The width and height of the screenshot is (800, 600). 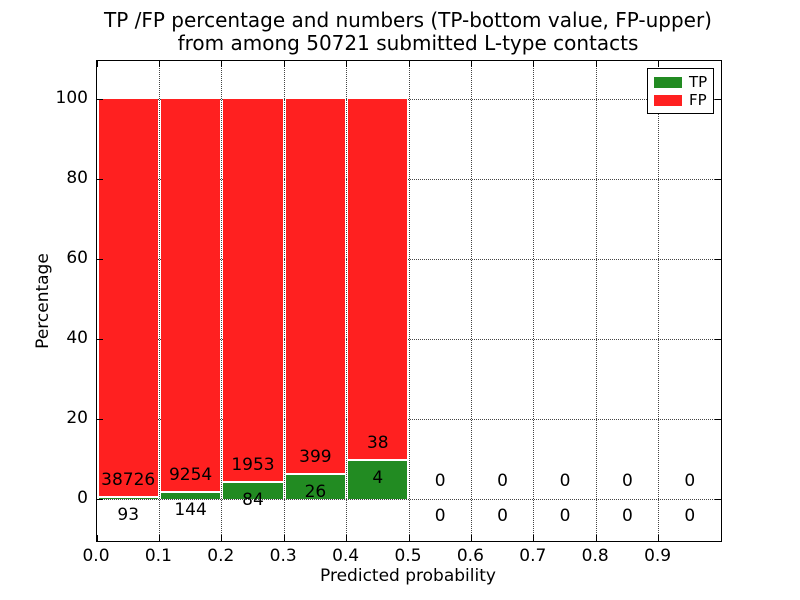 I want to click on x-tick-label: 0.2, so click(x=221, y=556).